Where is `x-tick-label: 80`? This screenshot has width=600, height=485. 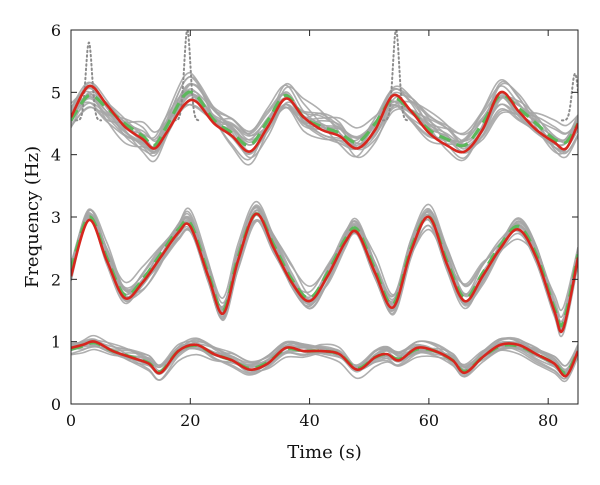
x-tick-label: 80 is located at coordinates (548, 420).